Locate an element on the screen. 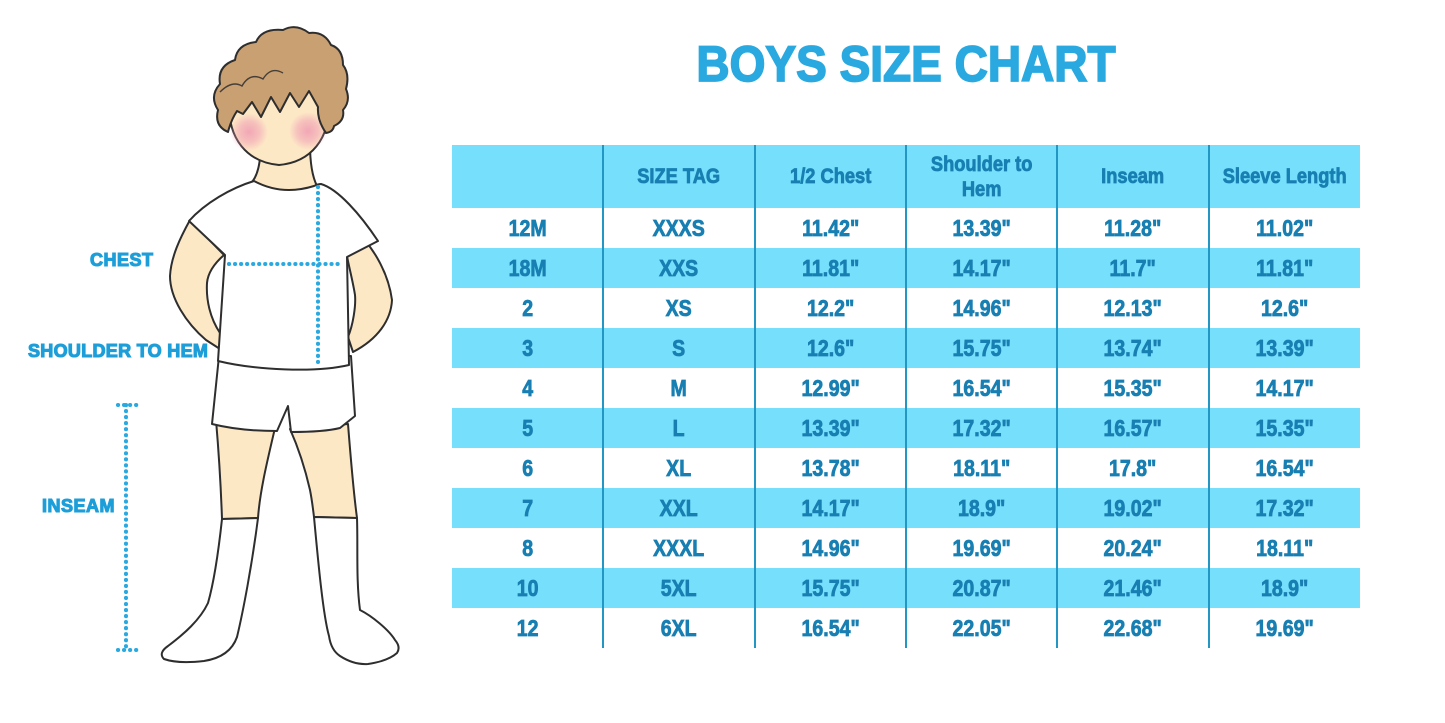  svg-text: CHEST is located at coordinates (122, 260).